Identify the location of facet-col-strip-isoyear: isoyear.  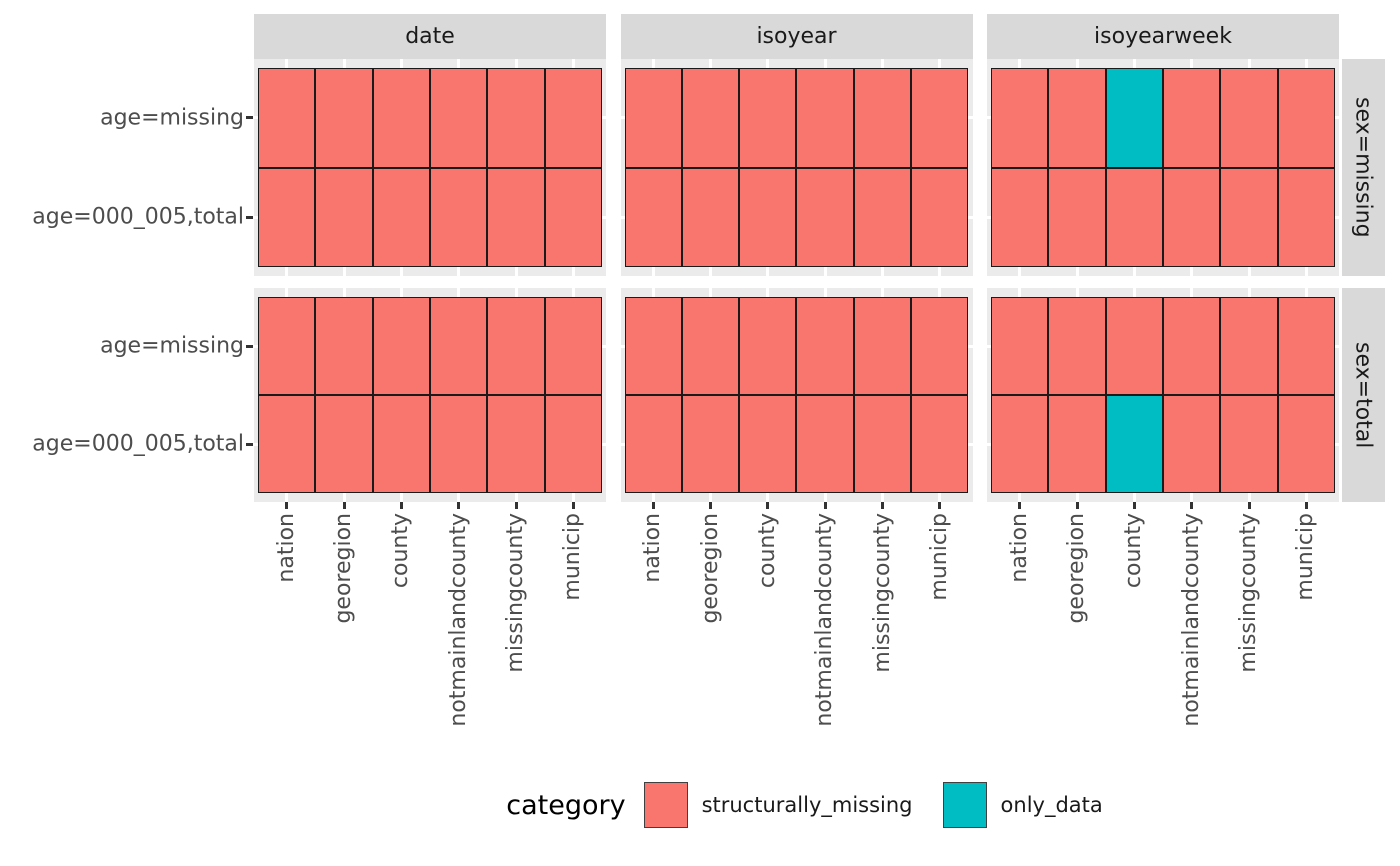
(796, 36).